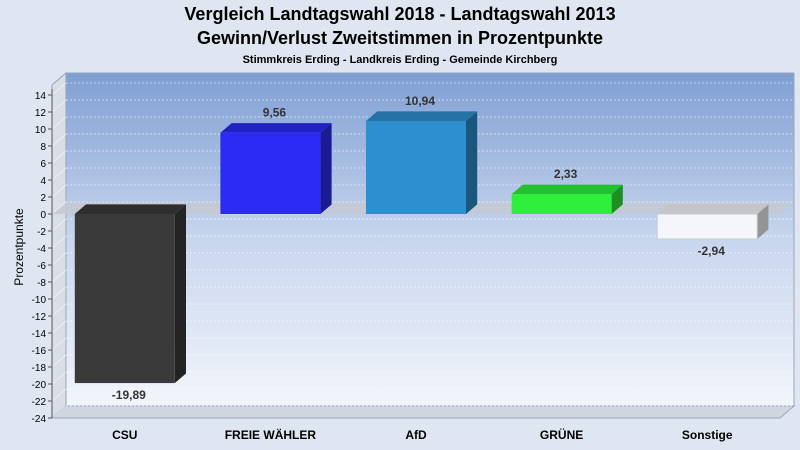  Describe the element at coordinates (41, 266) in the screenshot. I see `y-tick-label: -6` at that location.